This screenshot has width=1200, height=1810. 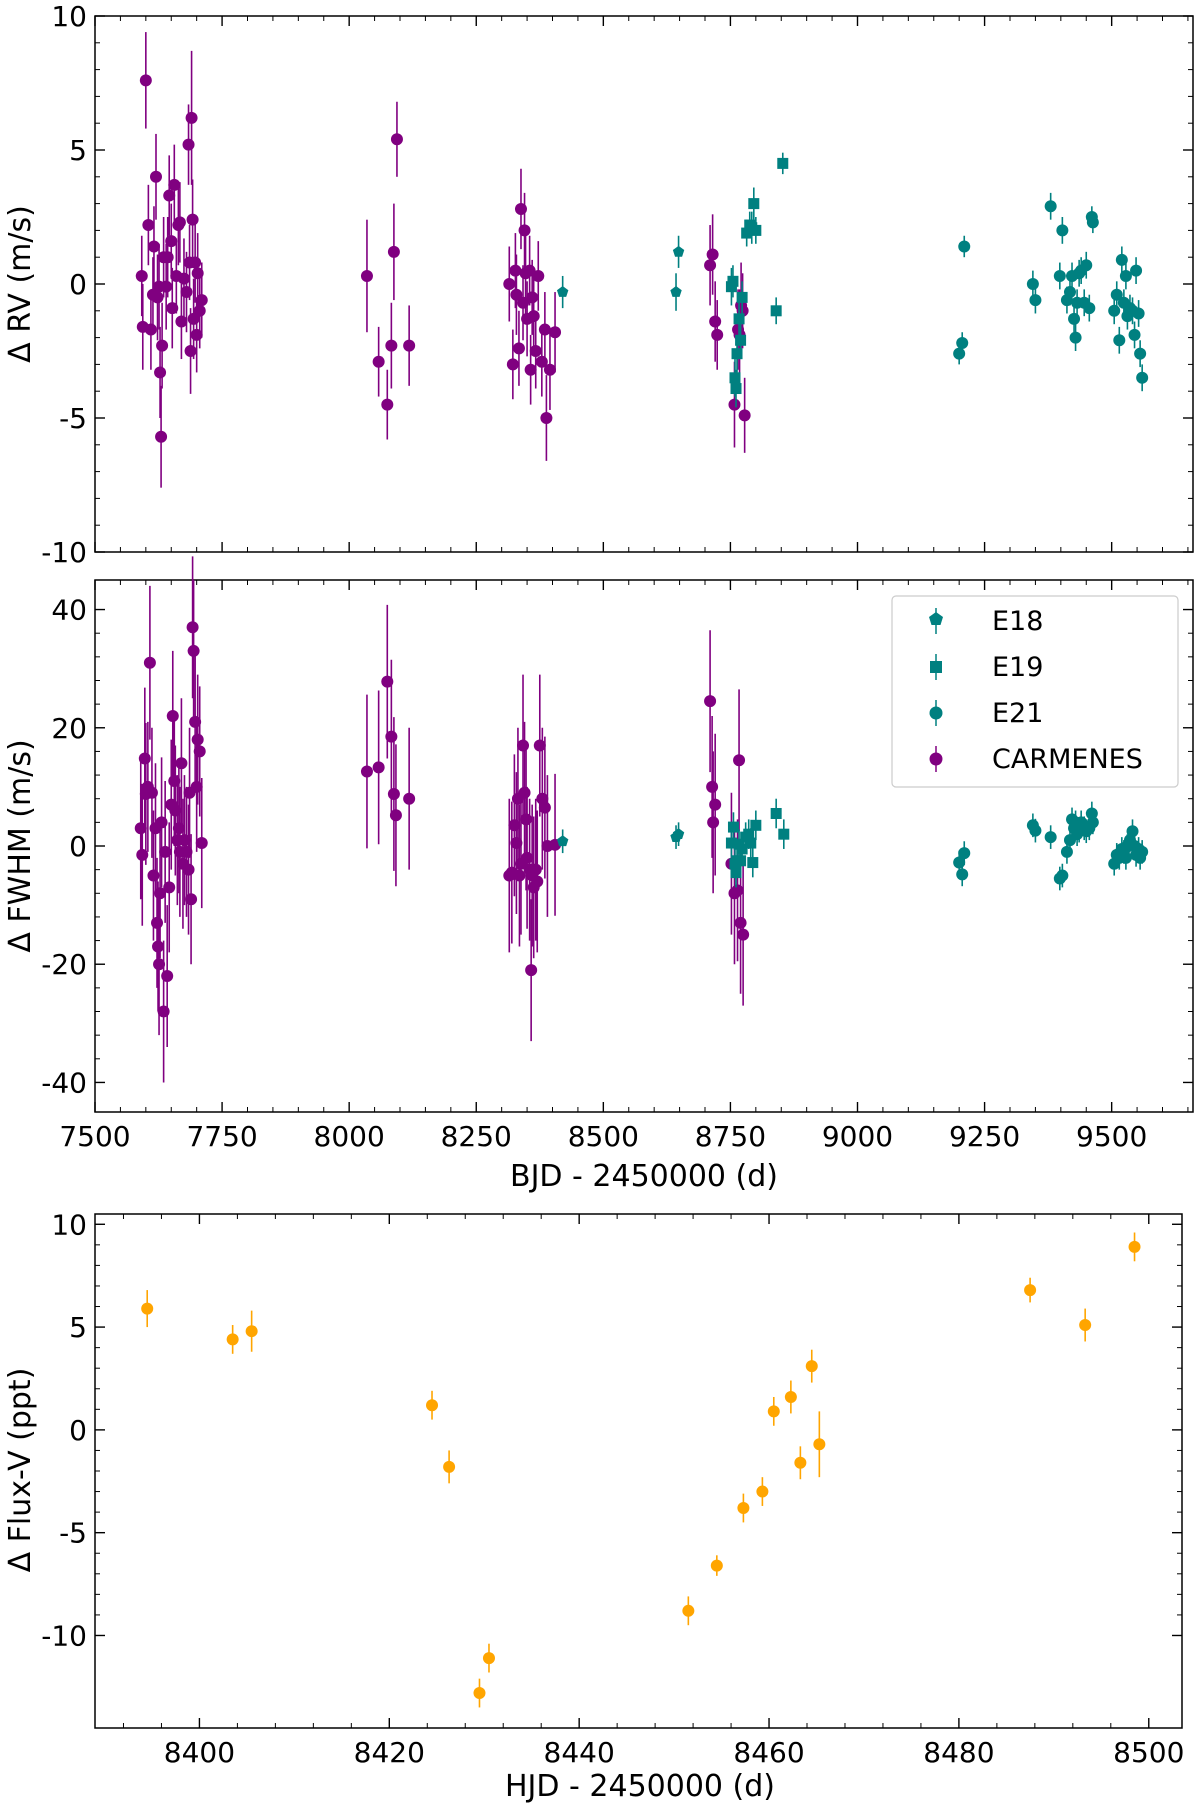 What do you see at coordinates (20, 284) in the screenshot?
I see `rv-y-axis-label: Δ RV (m/s)` at bounding box center [20, 284].